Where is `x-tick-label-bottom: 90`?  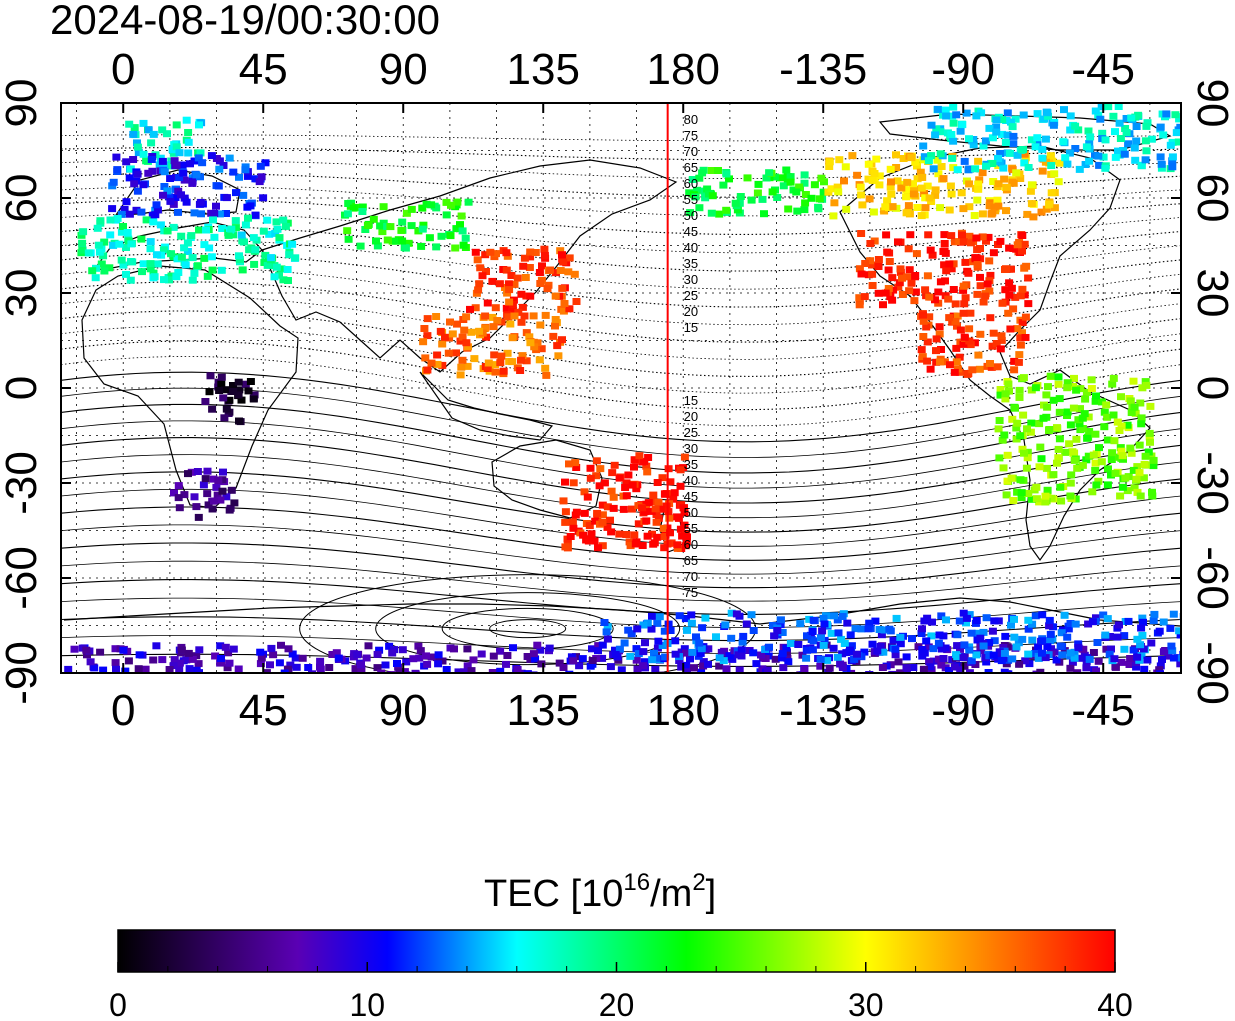
x-tick-label-bottom: 90 is located at coordinates (403, 710).